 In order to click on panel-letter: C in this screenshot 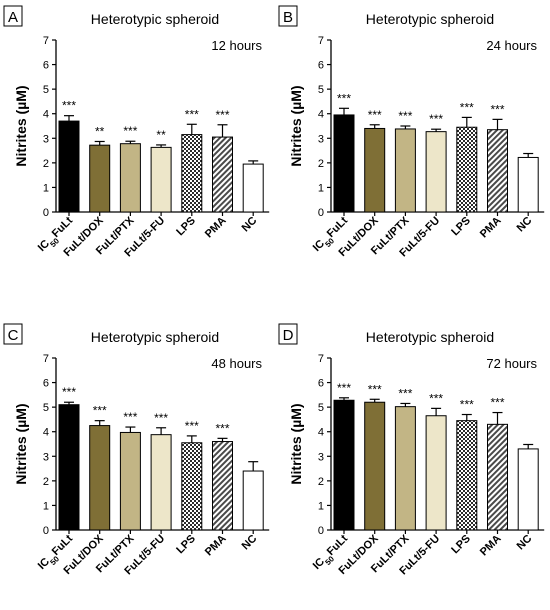, I will do `click(13, 335)`.